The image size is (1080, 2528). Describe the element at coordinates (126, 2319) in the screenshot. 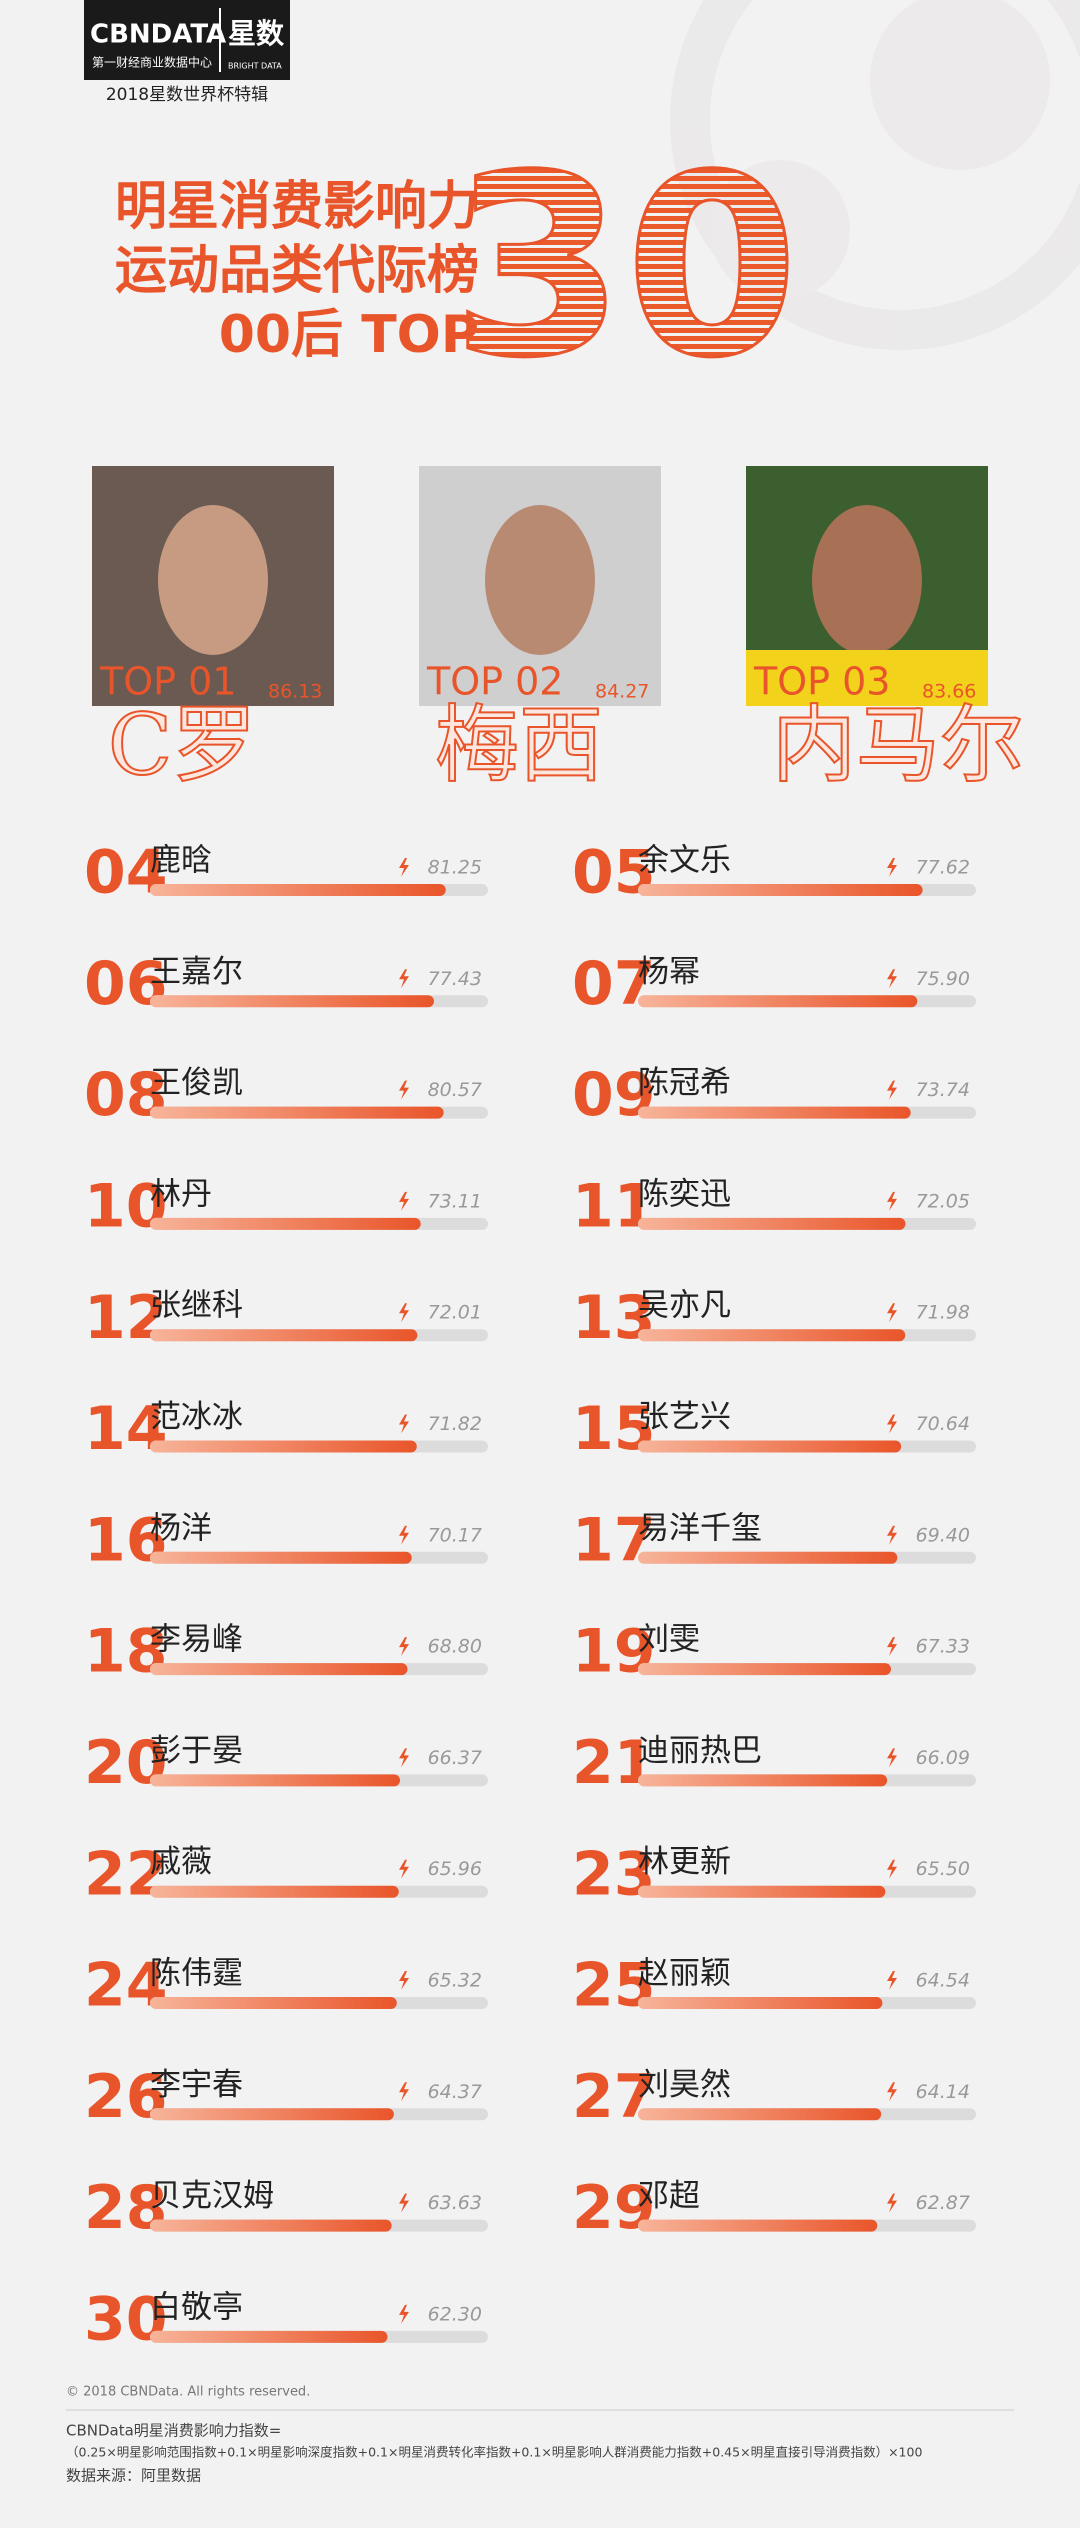

I see `rank: 30` at that location.